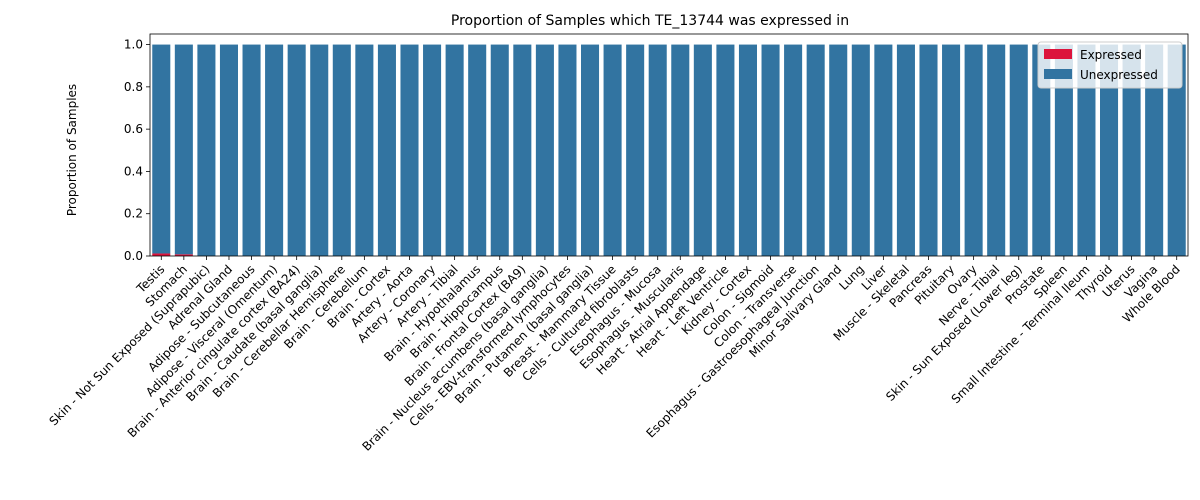 Image resolution: width=1200 pixels, height=500 pixels. I want to click on y-axis-title: Proportion of Samples, so click(72, 150).